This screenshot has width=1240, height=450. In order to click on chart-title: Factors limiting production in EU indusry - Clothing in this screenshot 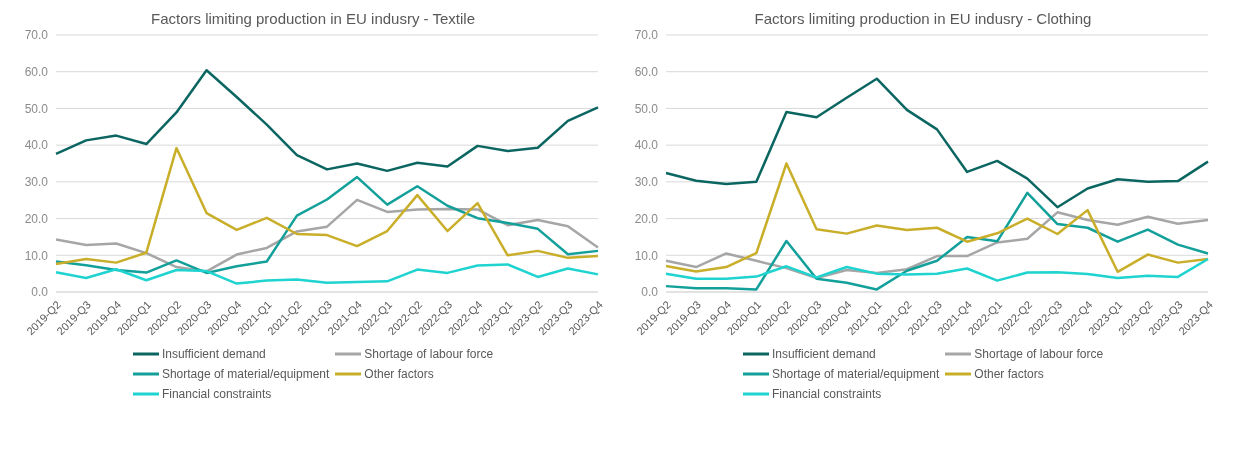, I will do `click(923, 18)`.